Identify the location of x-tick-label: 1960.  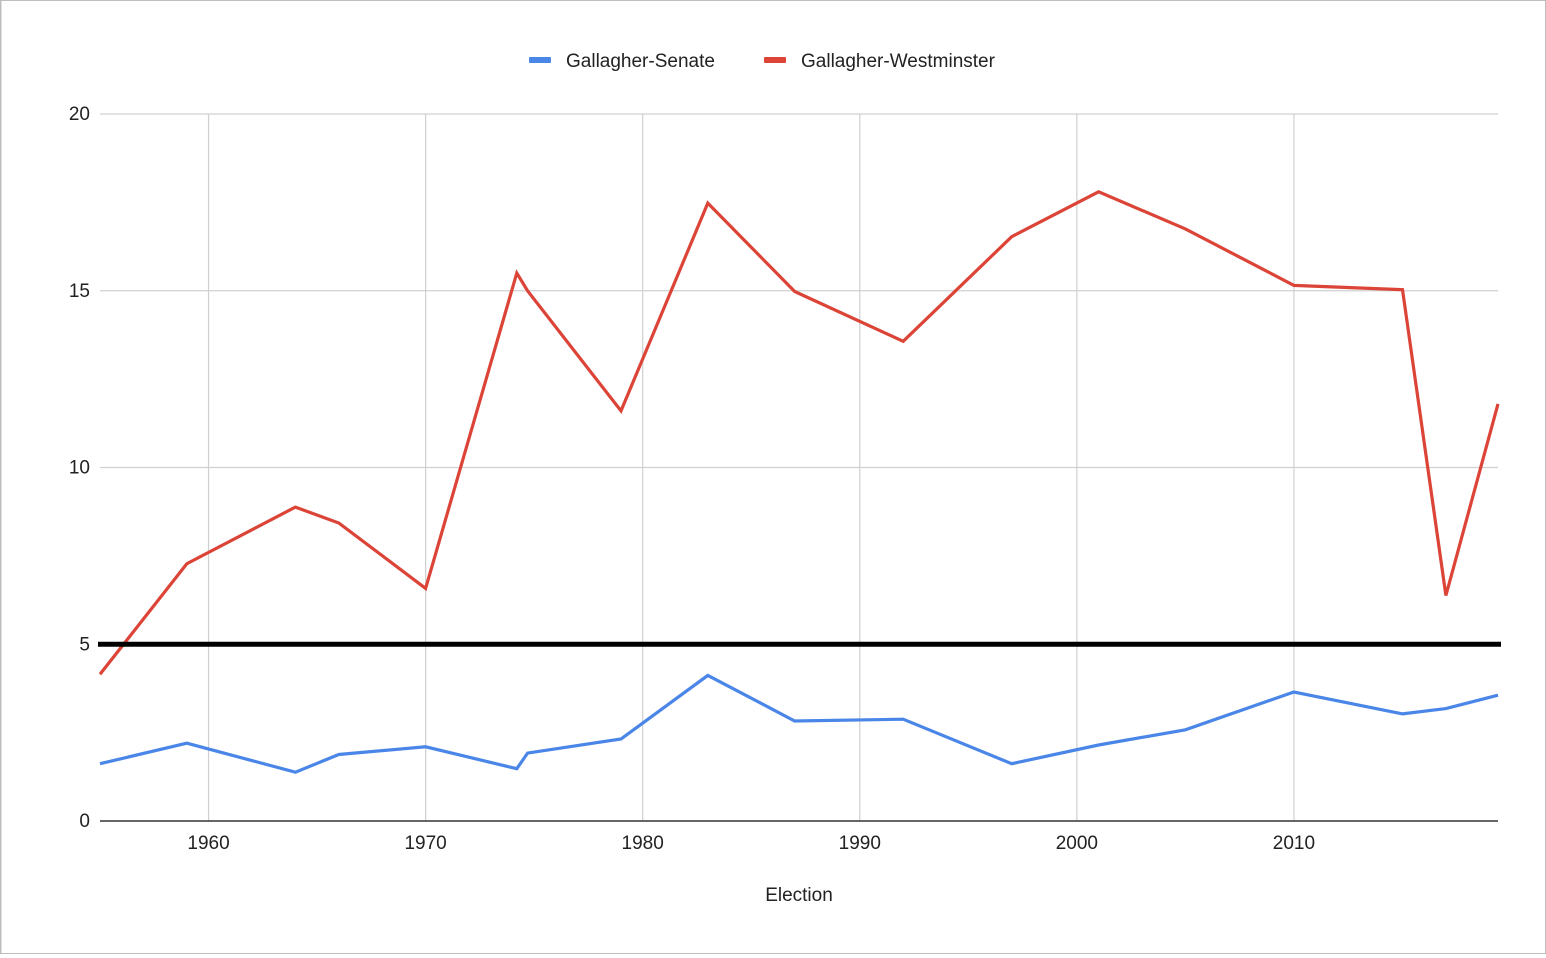
(208, 843).